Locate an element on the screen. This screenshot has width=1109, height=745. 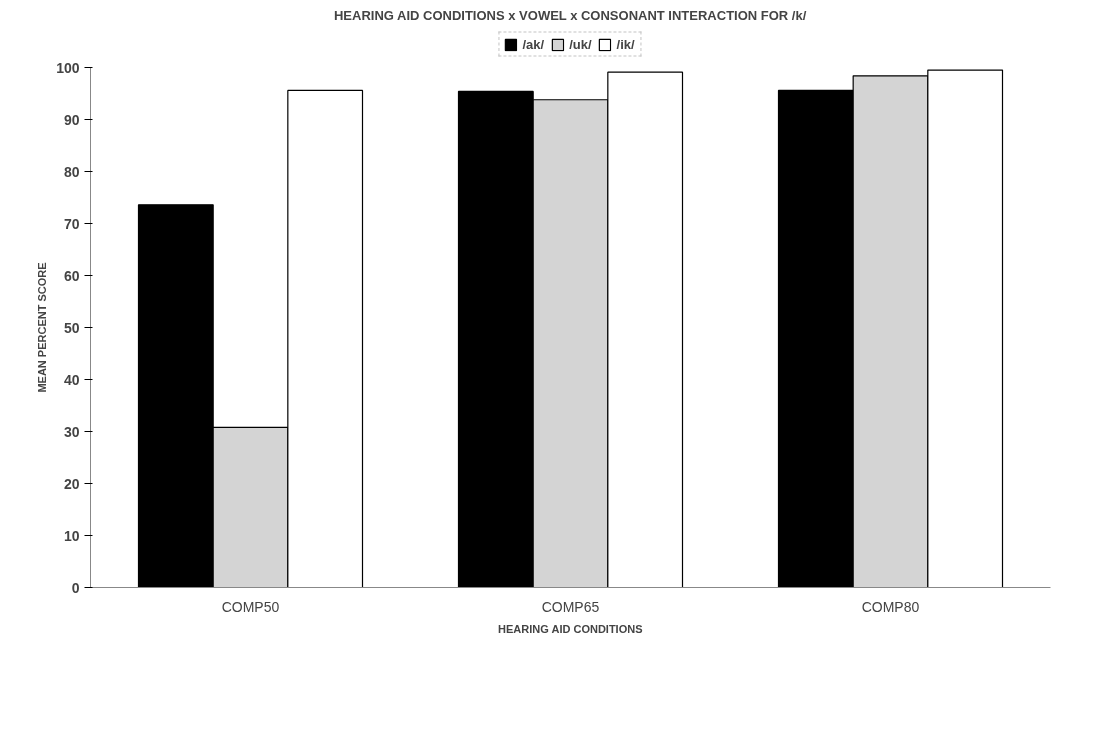
y-tick-label: 20 is located at coordinates (71, 483).